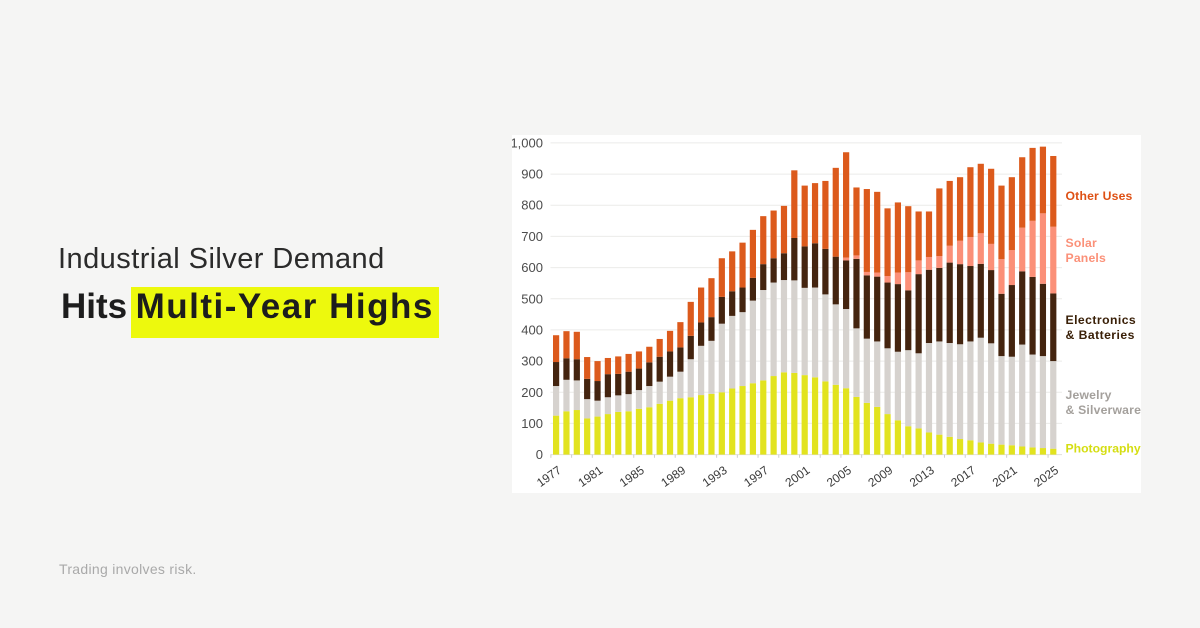  Describe the element at coordinates (532, 267) in the screenshot. I see `svg-text: 600` at that location.